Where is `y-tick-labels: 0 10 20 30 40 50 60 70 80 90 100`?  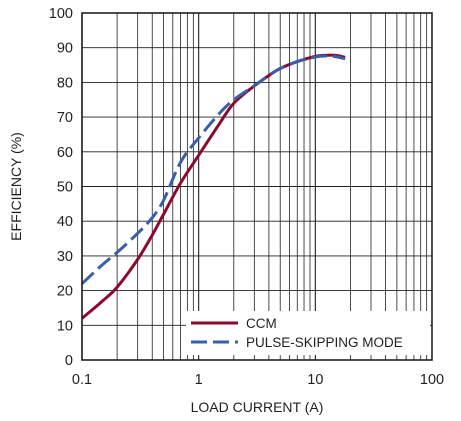 y-tick-labels: 0 10 20 30 40 50 60 70 80 90 100 is located at coordinates (61, 187).